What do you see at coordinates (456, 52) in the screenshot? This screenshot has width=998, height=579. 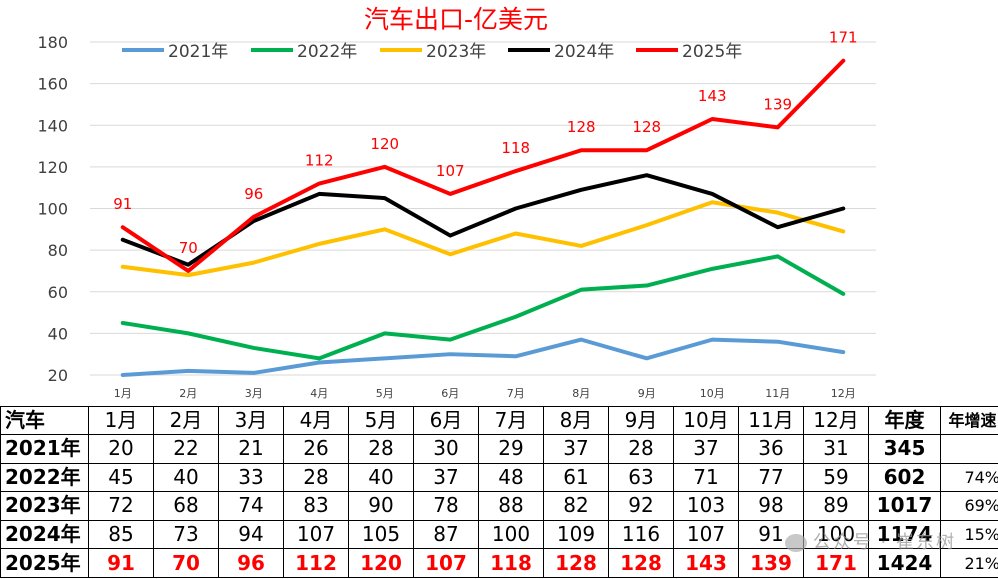 I see `legend-label: 2023年` at bounding box center [456, 52].